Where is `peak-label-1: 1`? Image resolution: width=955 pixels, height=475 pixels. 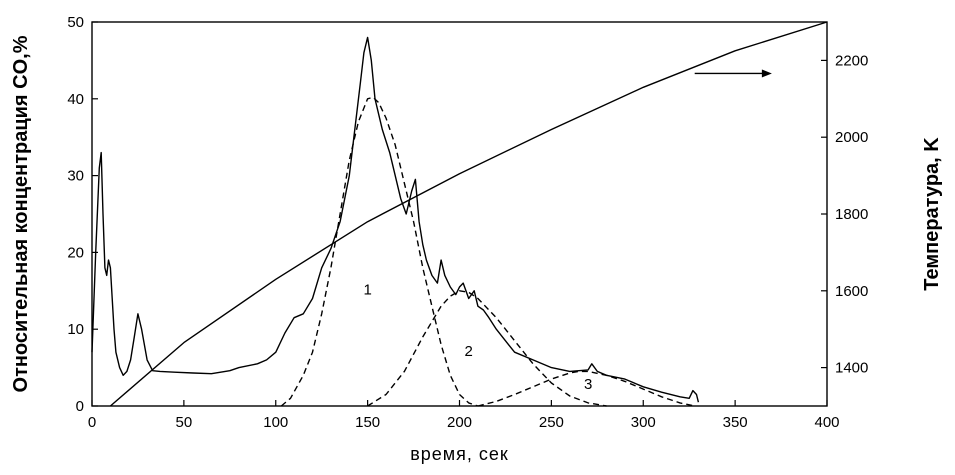 peak-label-1: 1 is located at coordinates (367, 290).